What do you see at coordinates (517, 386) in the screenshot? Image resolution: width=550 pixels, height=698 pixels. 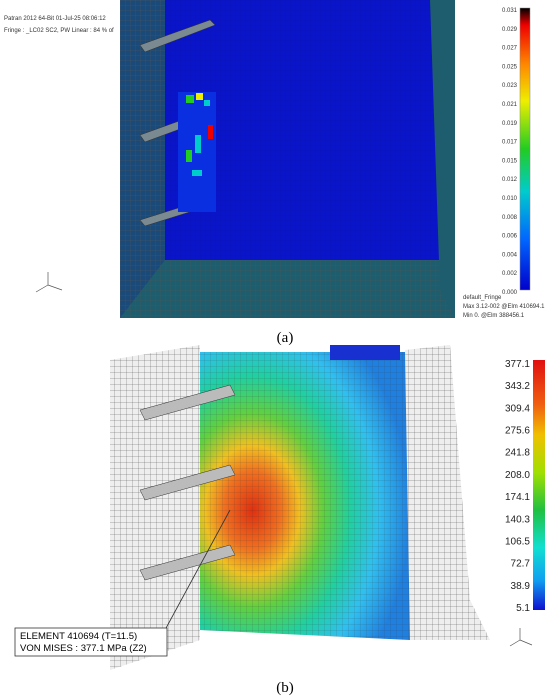 I see `legend-label: 343.2` at bounding box center [517, 386].